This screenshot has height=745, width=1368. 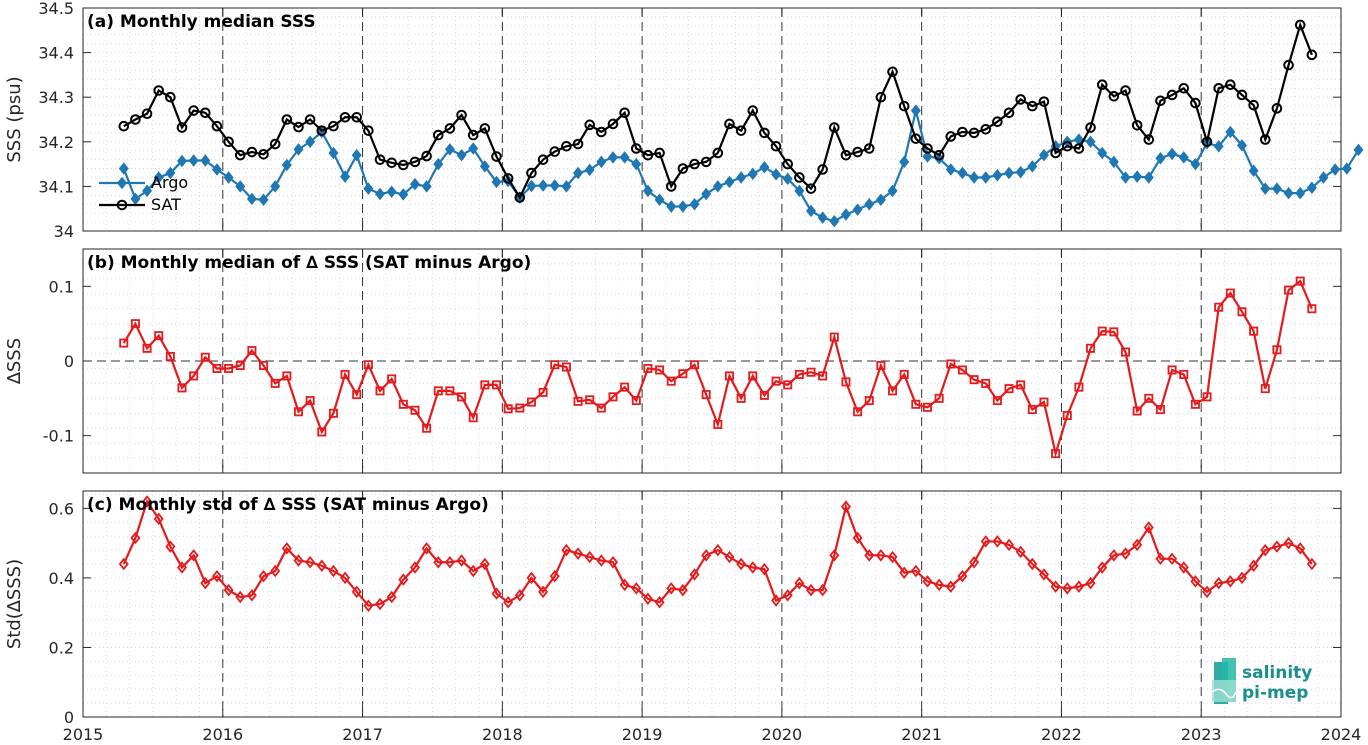 I want to click on x-tick-label: 2023, so click(x=1201, y=734).